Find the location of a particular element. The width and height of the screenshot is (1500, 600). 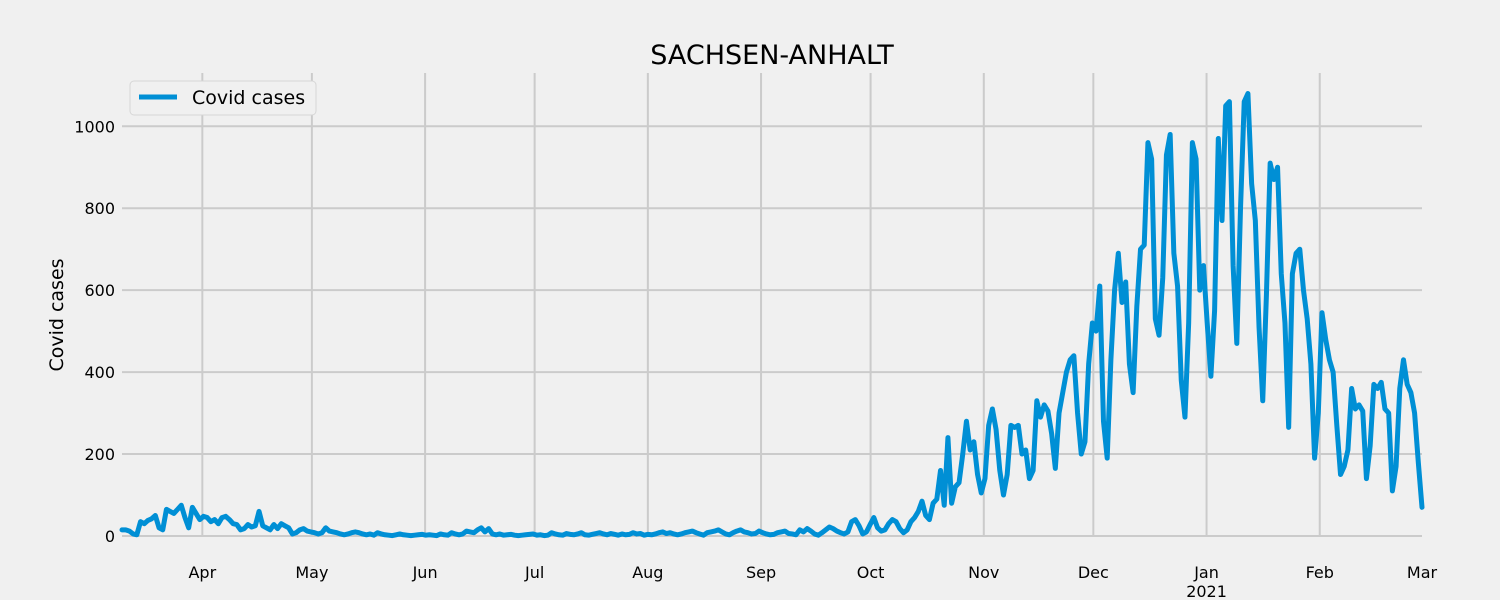

legend-box is located at coordinates (223, 98).